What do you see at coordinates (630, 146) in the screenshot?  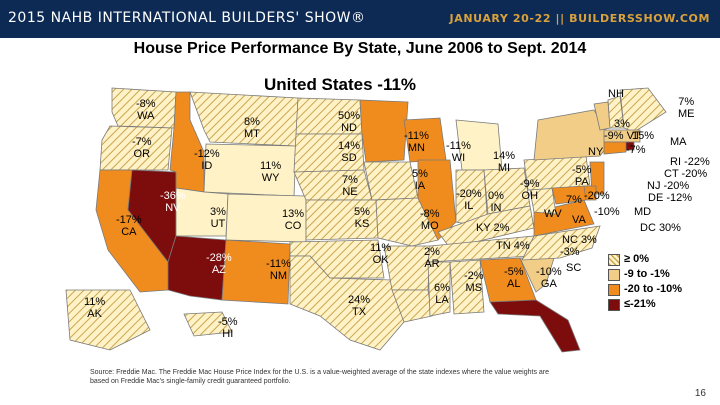 I see `state-ri` at bounding box center [630, 146].